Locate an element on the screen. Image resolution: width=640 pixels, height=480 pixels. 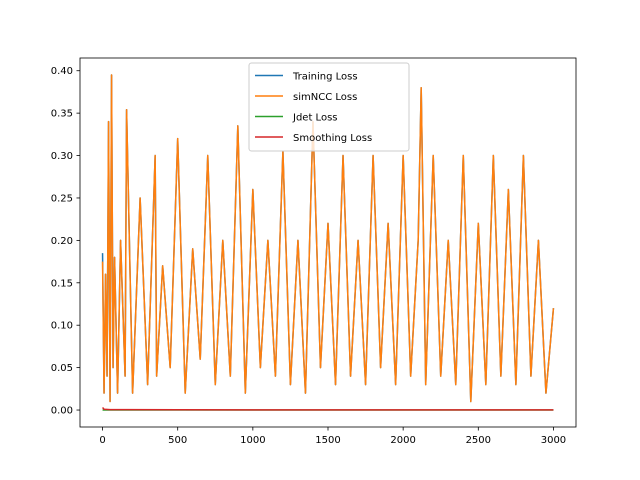
x-tick-label: 1500 is located at coordinates (327, 440).